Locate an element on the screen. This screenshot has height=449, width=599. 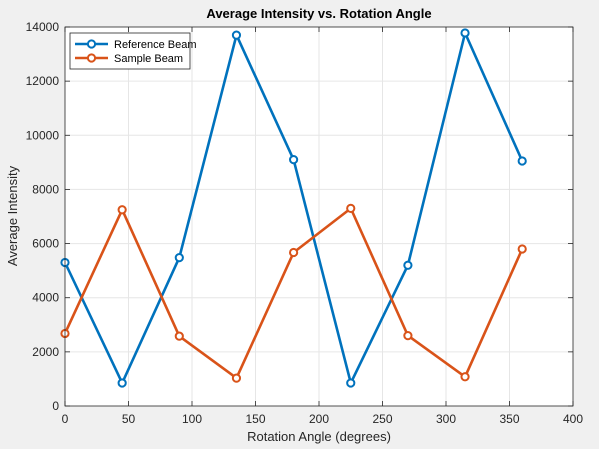
x-tick-label: 150 is located at coordinates (255, 419).